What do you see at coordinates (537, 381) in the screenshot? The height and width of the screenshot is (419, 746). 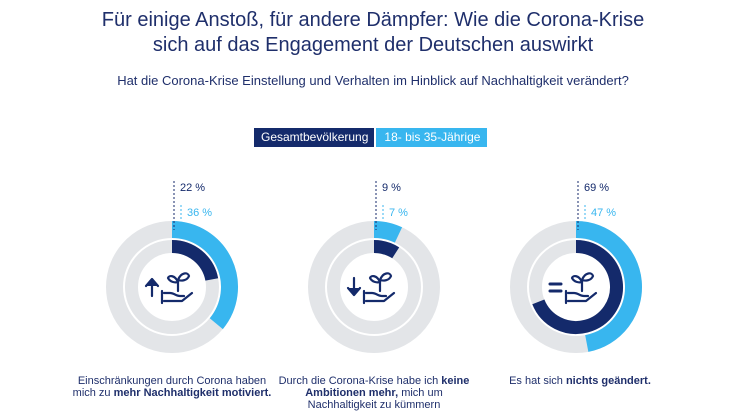 I see `description-3-pre: Es hat sich` at bounding box center [537, 381].